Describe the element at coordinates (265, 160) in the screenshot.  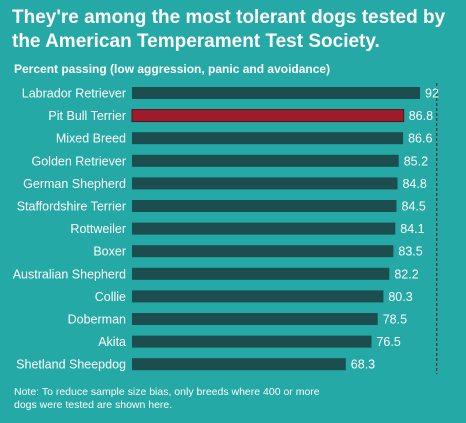
I see `bar-golden-retriever` at that location.